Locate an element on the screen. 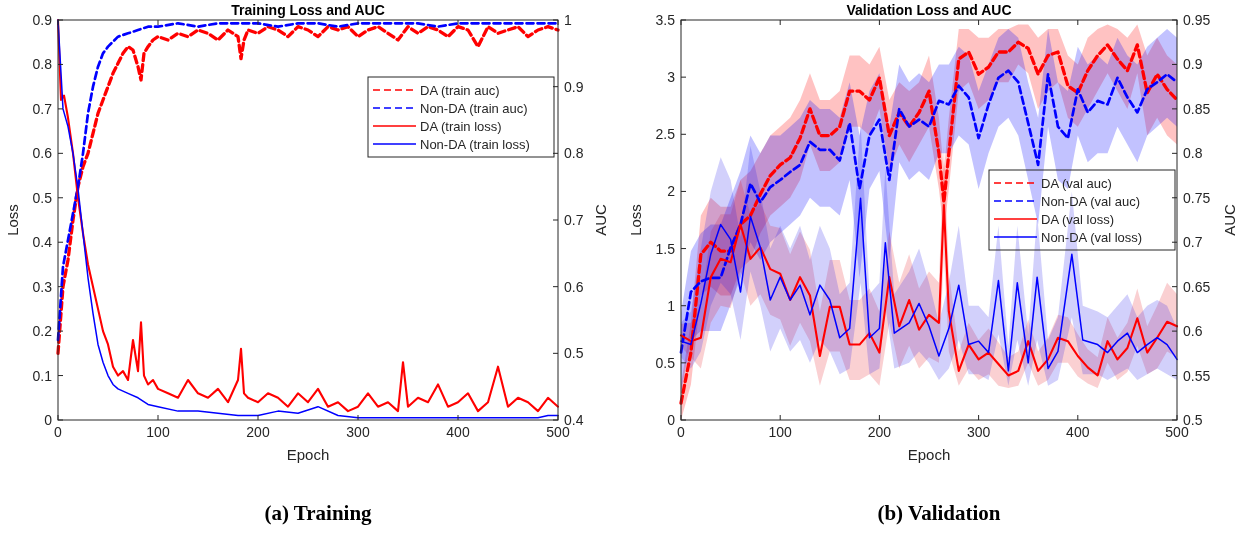  y-tick-label: 3 is located at coordinates (671, 77).